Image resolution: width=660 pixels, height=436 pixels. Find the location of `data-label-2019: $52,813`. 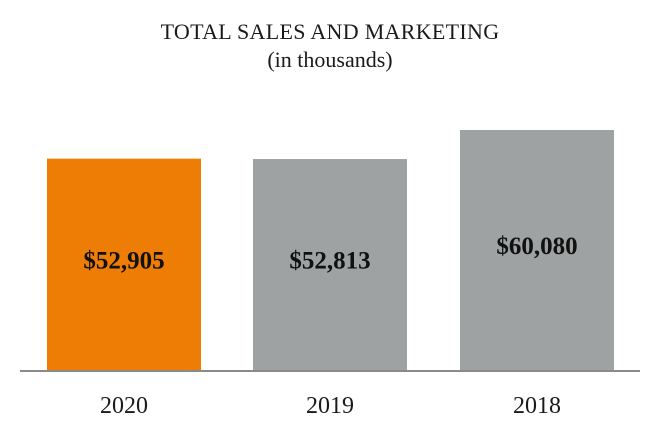

data-label-2019: $52,813 is located at coordinates (329, 261).